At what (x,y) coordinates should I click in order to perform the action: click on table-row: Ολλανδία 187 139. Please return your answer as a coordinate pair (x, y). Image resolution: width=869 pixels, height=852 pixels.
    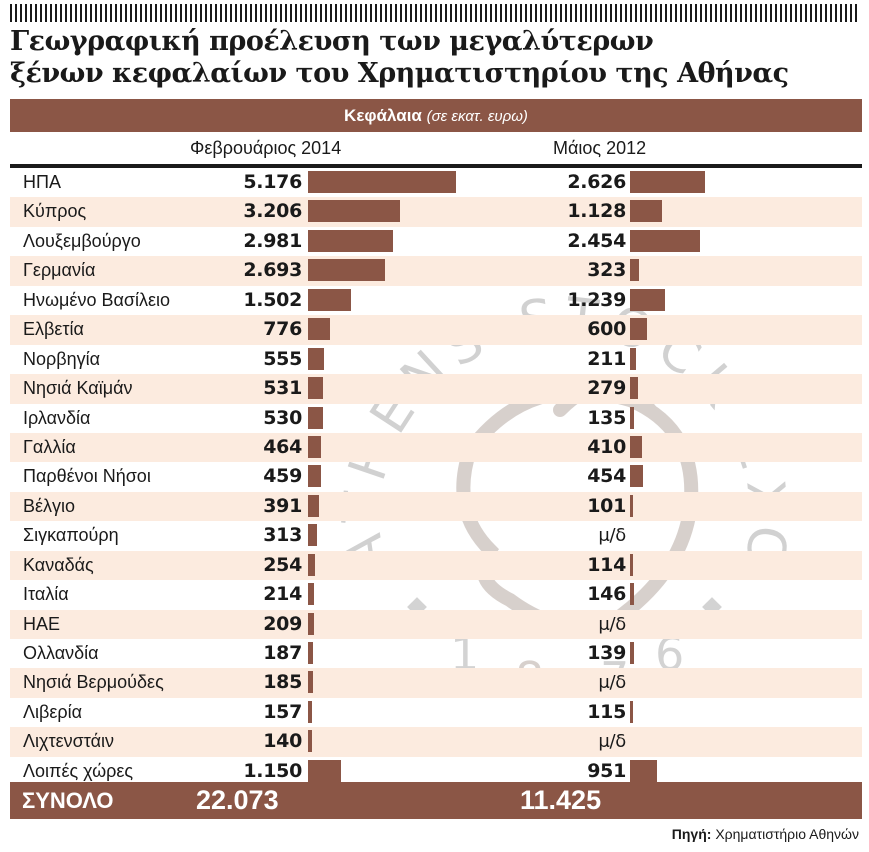
    Looking at the image, I should click on (436, 653).